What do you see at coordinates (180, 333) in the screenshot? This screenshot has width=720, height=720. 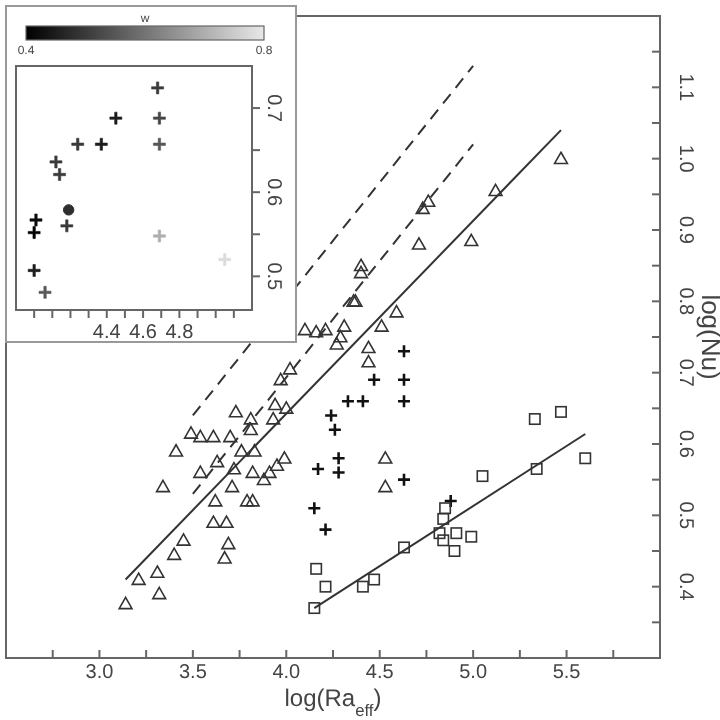 I see `x-tick-label: 4.8` at bounding box center [180, 333].